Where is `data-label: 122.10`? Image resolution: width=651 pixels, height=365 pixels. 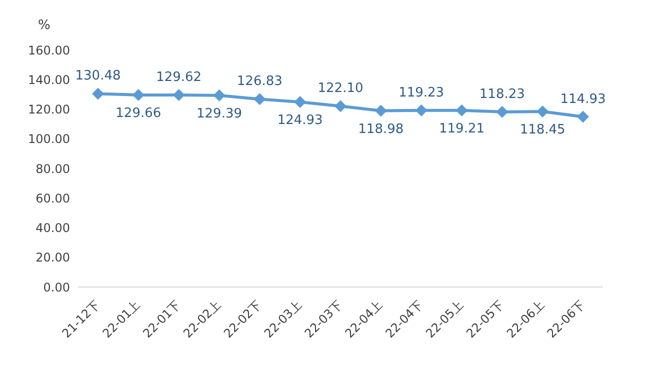
data-label: 122.10 is located at coordinates (341, 88).